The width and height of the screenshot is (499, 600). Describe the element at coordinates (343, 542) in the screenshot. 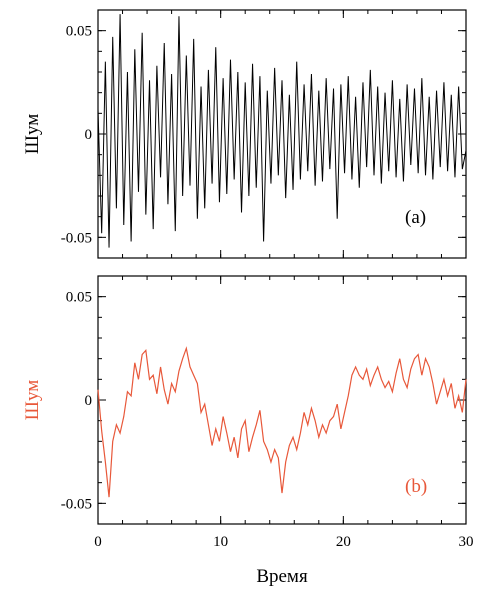

I see `panel-b-x-tick-label: 20` at that location.